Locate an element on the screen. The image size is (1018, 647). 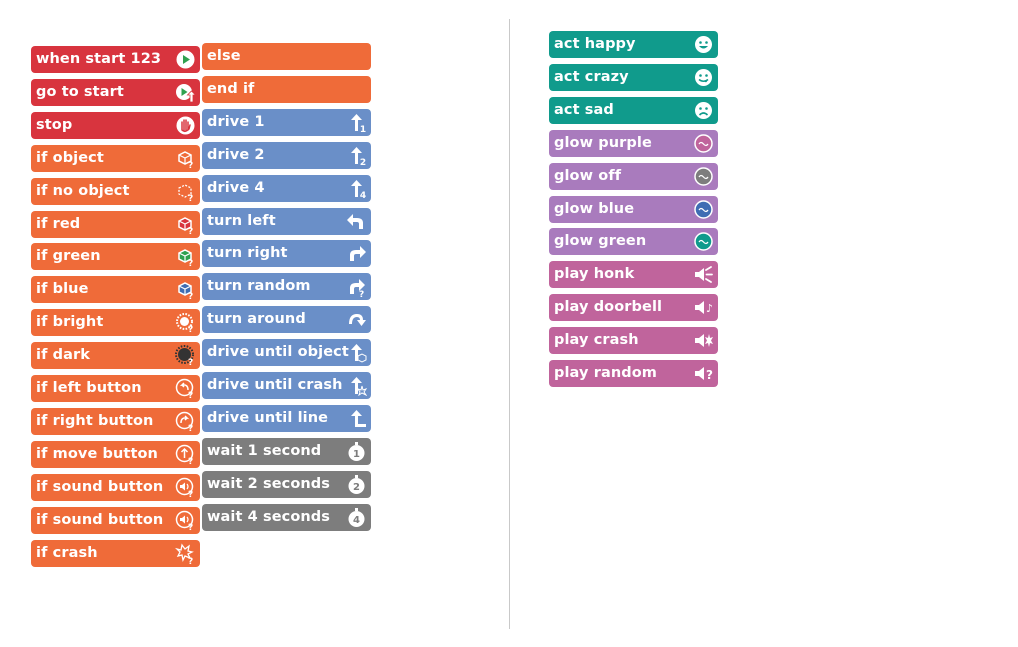
block-card-if-object: if object? is located at coordinates (115, 158).